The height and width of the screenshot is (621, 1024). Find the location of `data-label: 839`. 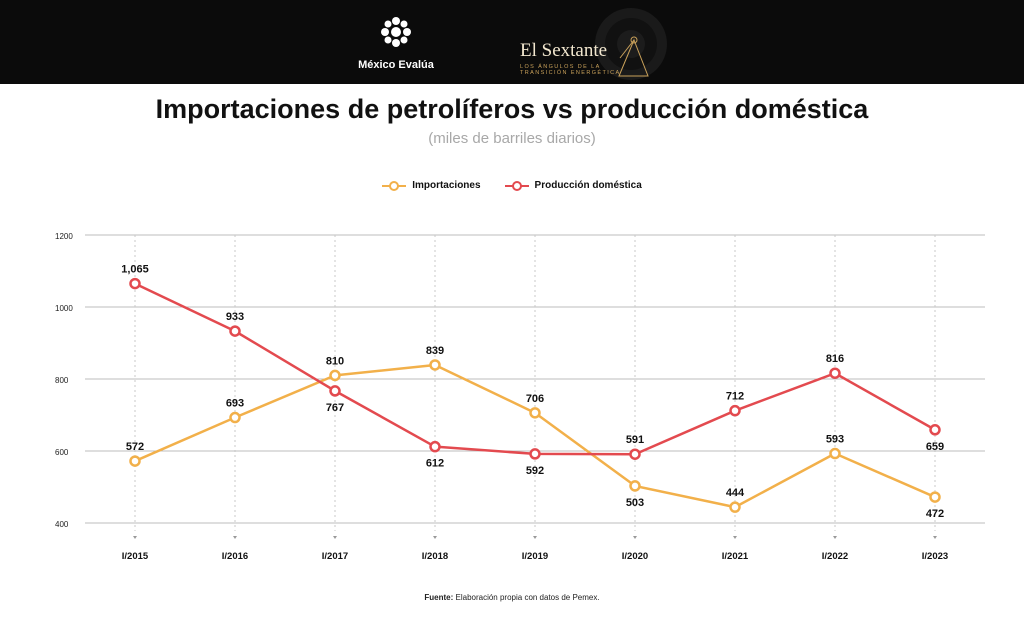

data-label: 839 is located at coordinates (435, 351).